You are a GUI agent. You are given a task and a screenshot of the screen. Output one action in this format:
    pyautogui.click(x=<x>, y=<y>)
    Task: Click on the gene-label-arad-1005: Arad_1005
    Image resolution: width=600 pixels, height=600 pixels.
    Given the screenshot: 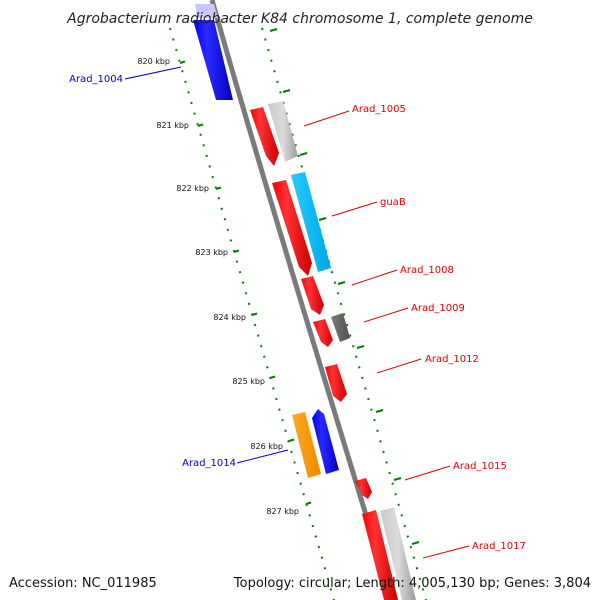 What is the action you would take?
    pyautogui.click(x=379, y=109)
    